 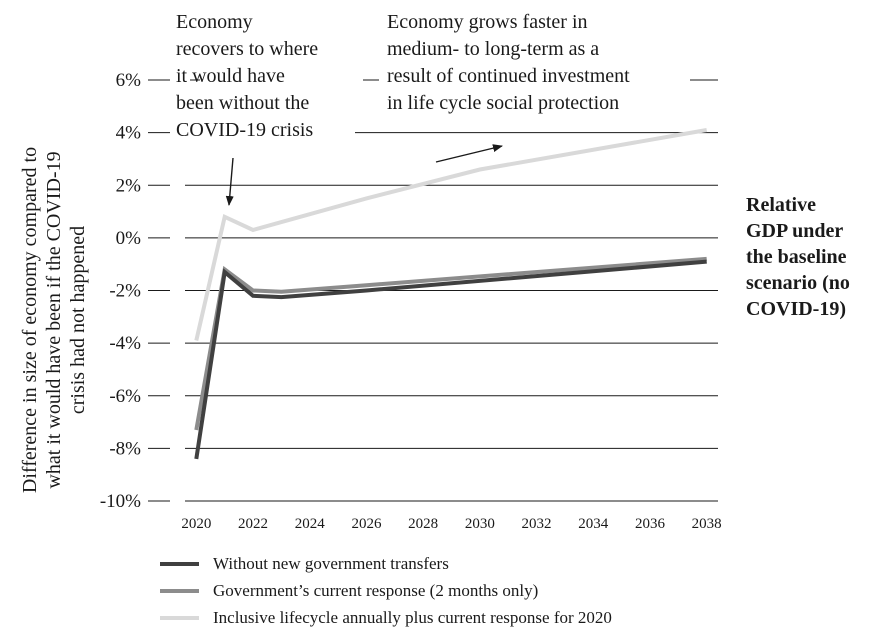 What do you see at coordinates (331, 563) in the screenshot?
I see `legend-label-0: Without new government transfers` at bounding box center [331, 563].